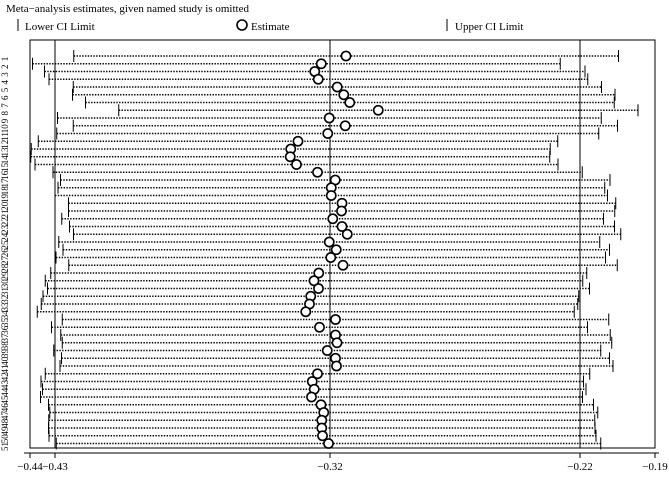 The image size is (669, 504). What do you see at coordinates (5, 268) in the screenshot?
I see `study-label-28: 28` at bounding box center [5, 268].